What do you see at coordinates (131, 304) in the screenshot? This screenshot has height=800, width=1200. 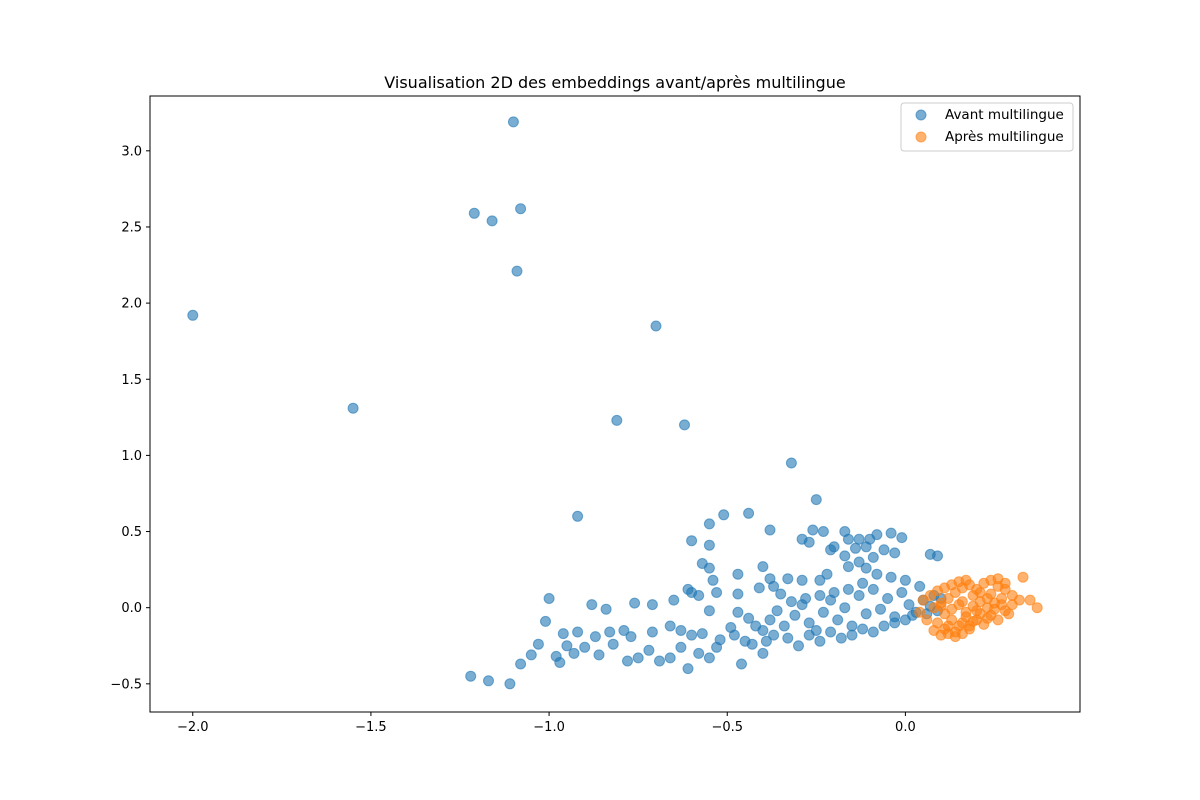 I see `y-tick-label: 2.0` at bounding box center [131, 304].